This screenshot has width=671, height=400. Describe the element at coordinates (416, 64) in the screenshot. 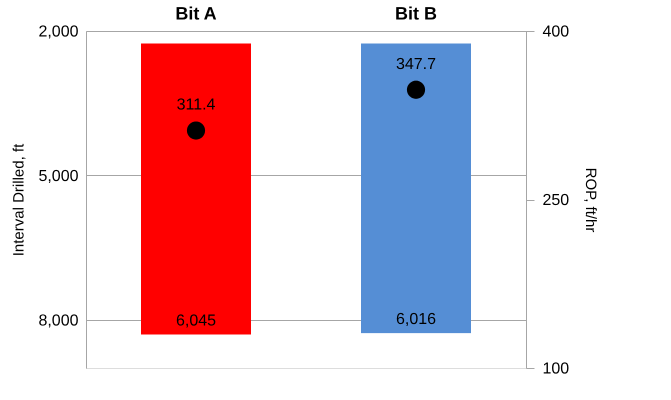

I see `data-label: 347.7` at that location.